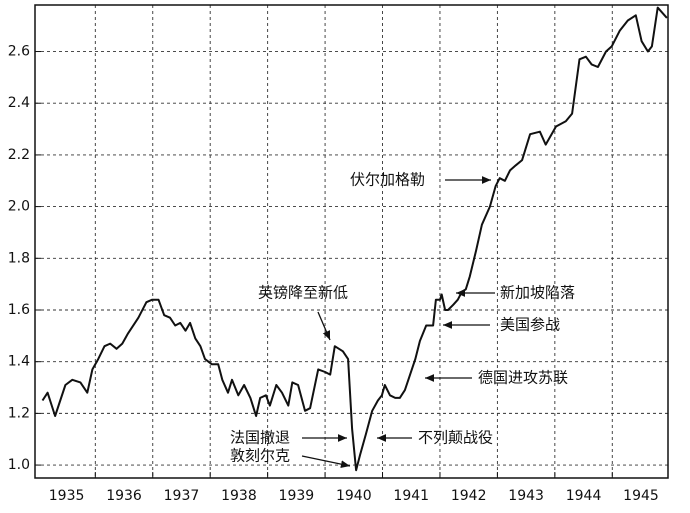 Image resolution: width=690 pixels, height=513 pixels. What do you see at coordinates (523, 378) in the screenshot?
I see `annotation: 德国进攻苏联` at bounding box center [523, 378].